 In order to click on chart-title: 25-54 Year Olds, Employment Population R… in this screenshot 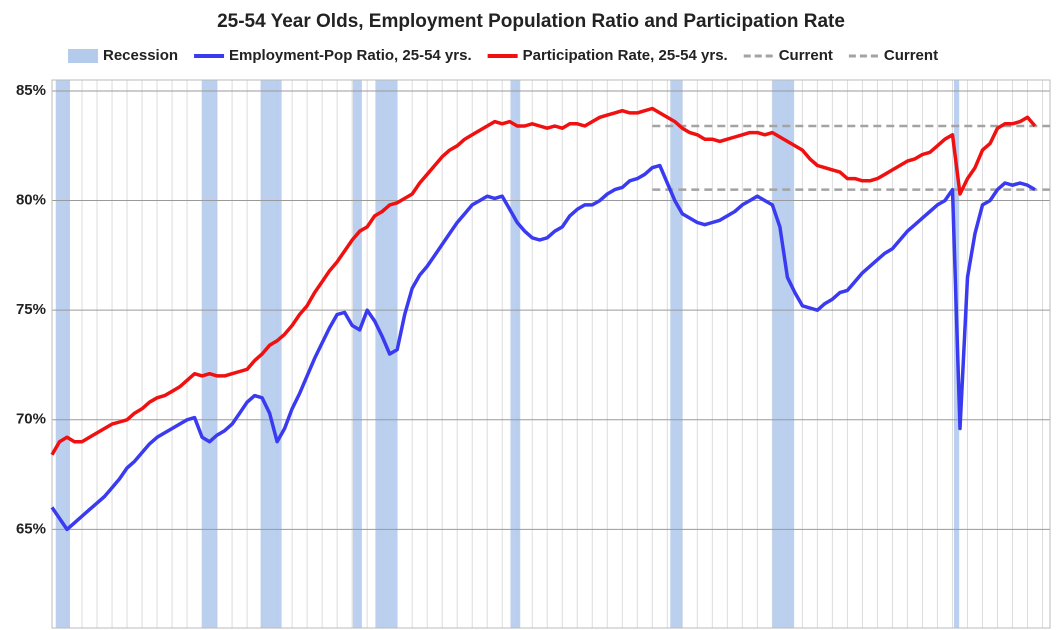, I will do `click(531, 21)`.